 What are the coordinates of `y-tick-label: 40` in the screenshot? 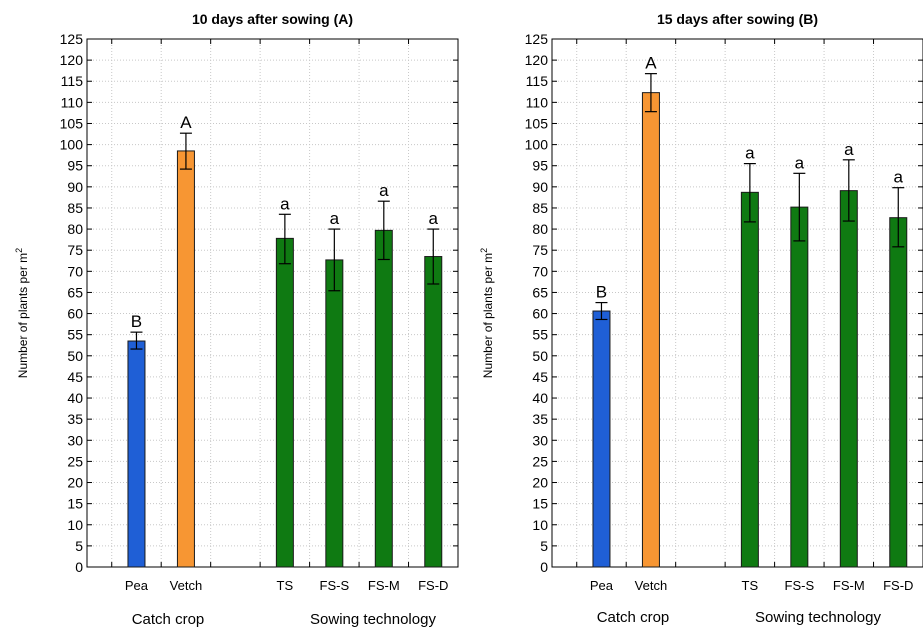 It's located at (75, 398).